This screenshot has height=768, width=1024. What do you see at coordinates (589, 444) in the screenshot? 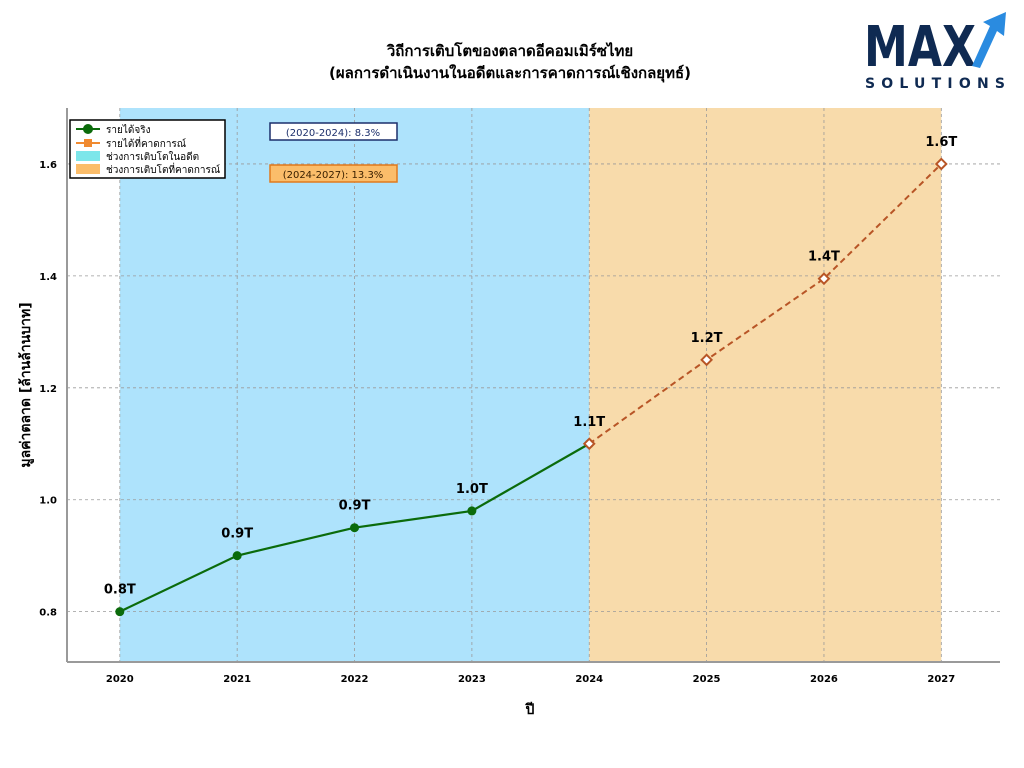
I see `forecast-point-2024` at bounding box center [589, 444].